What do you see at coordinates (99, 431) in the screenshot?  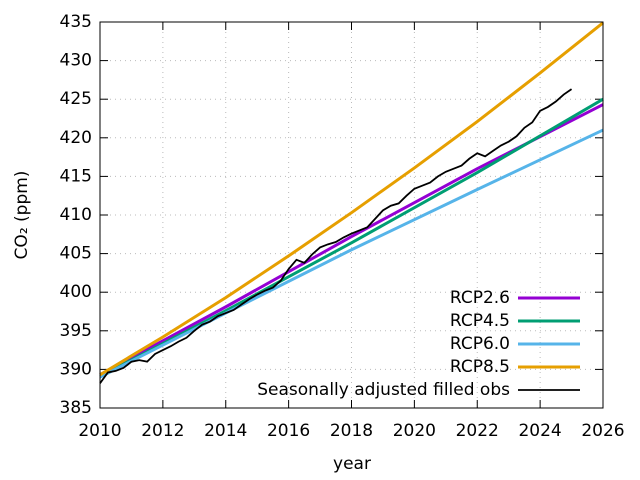 I see `x-tick-label: 2010` at bounding box center [99, 431].